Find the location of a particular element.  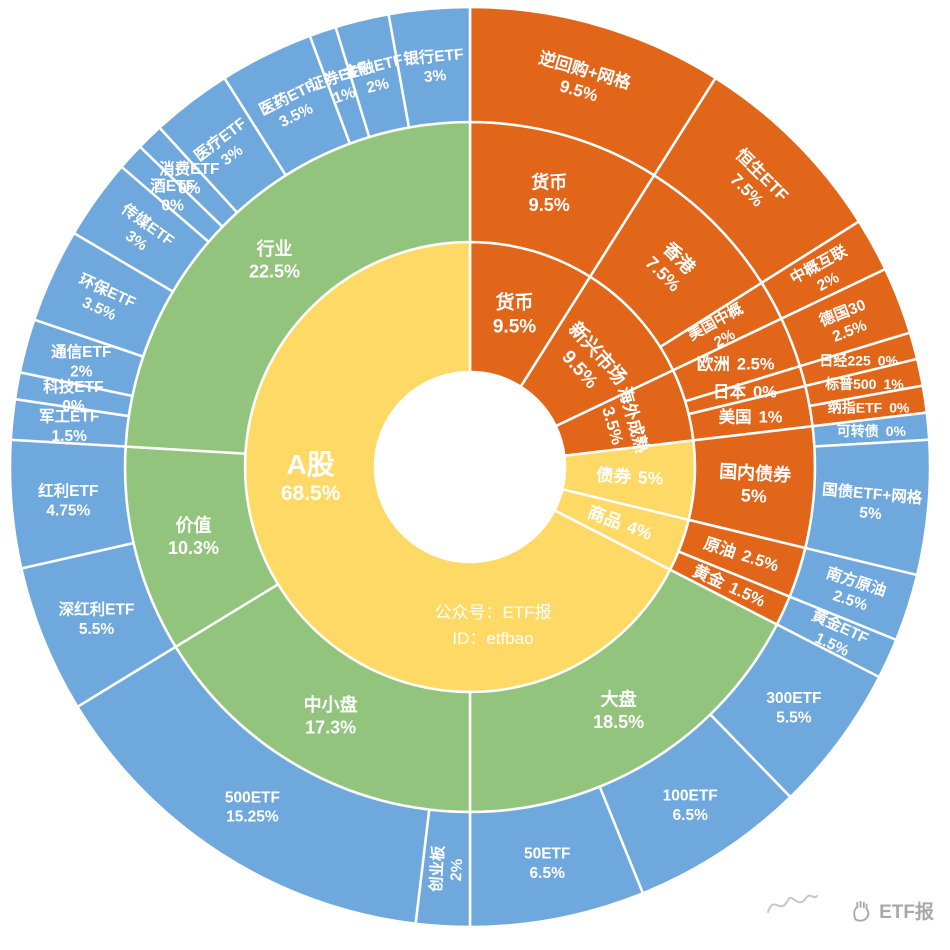

label-标普500: 标普500 1% is located at coordinates (864, 384).